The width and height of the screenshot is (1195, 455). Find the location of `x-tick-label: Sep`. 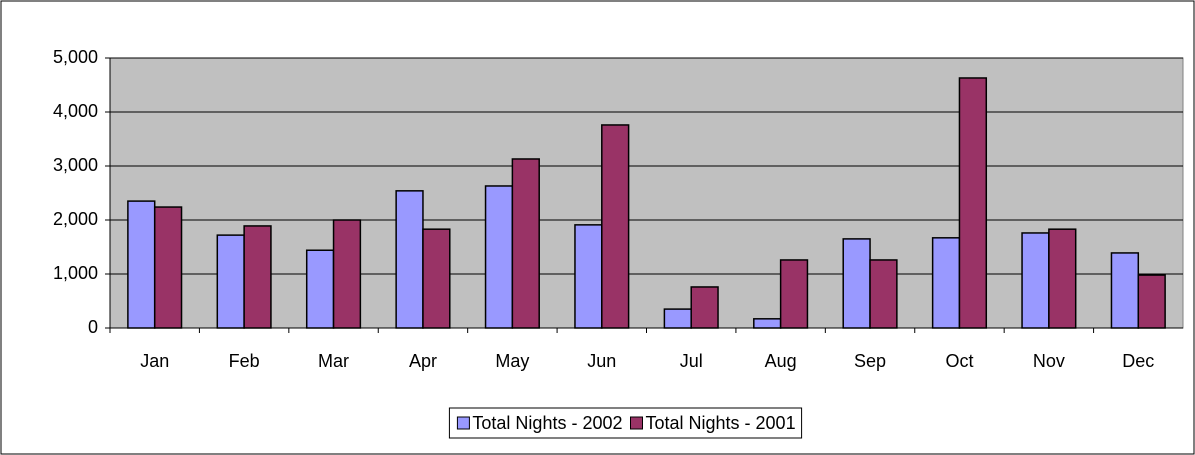

x-tick-label: Sep is located at coordinates (870, 361).